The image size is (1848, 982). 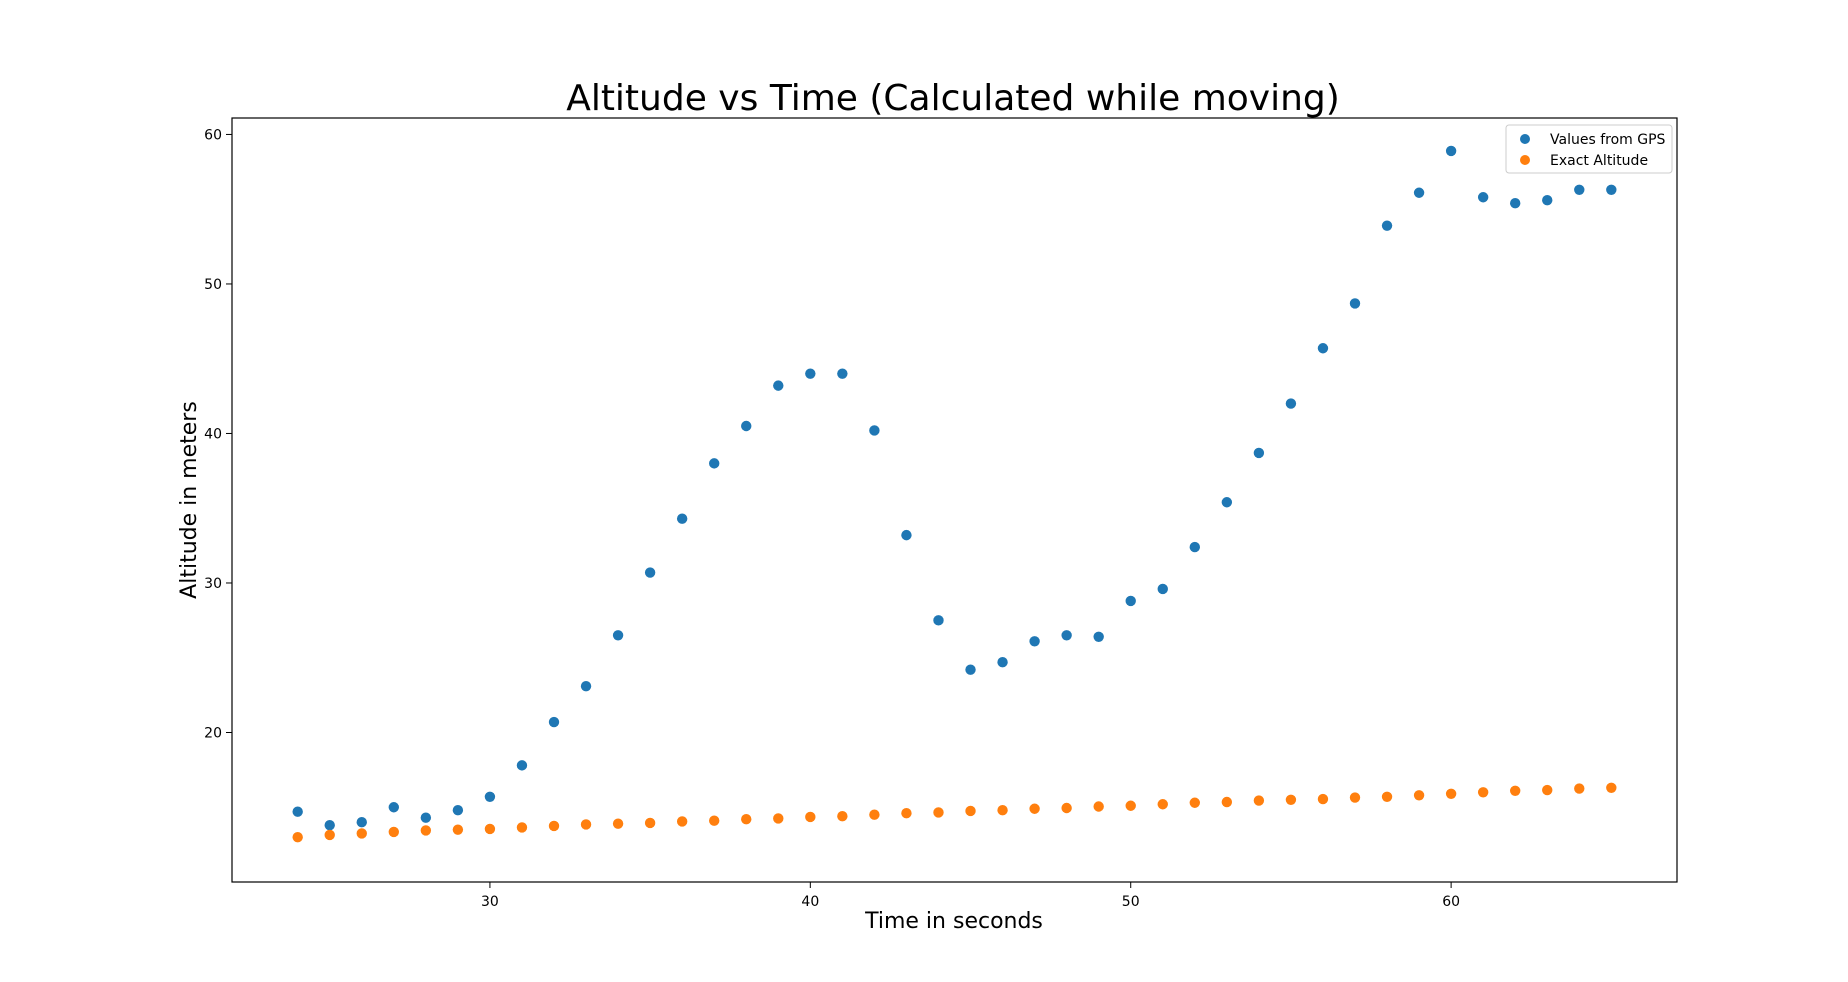 What do you see at coordinates (810, 902) in the screenshot?
I see `x-tick-label: 40` at bounding box center [810, 902].